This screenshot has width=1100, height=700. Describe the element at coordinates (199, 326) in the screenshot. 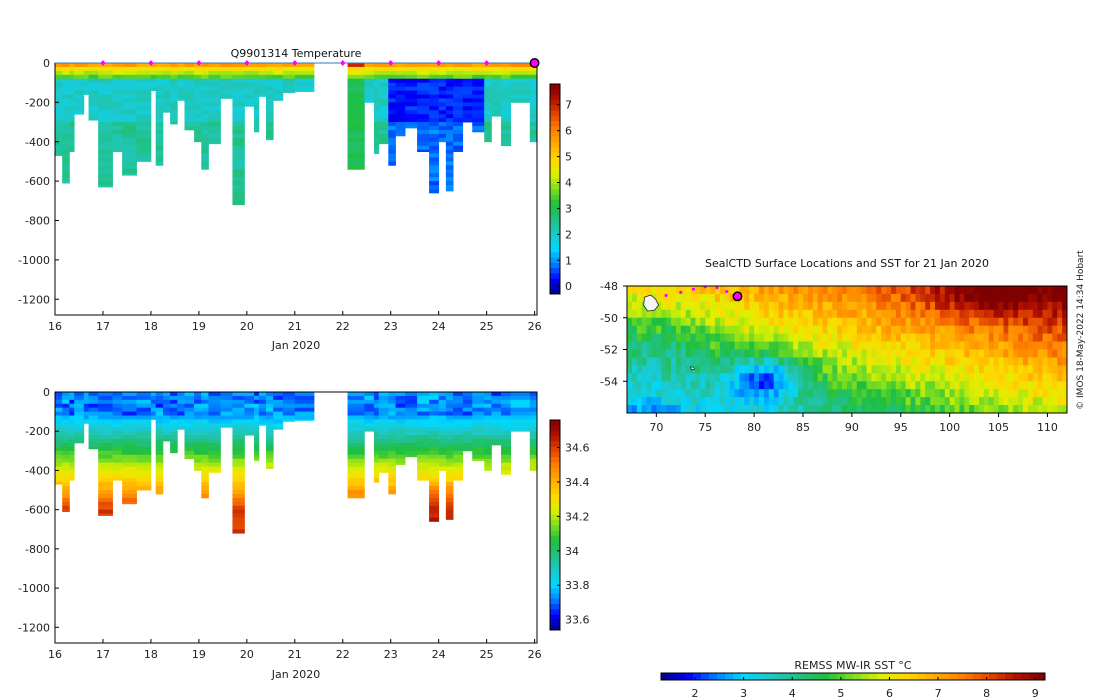

I see `x-tick-label: 19` at that location.